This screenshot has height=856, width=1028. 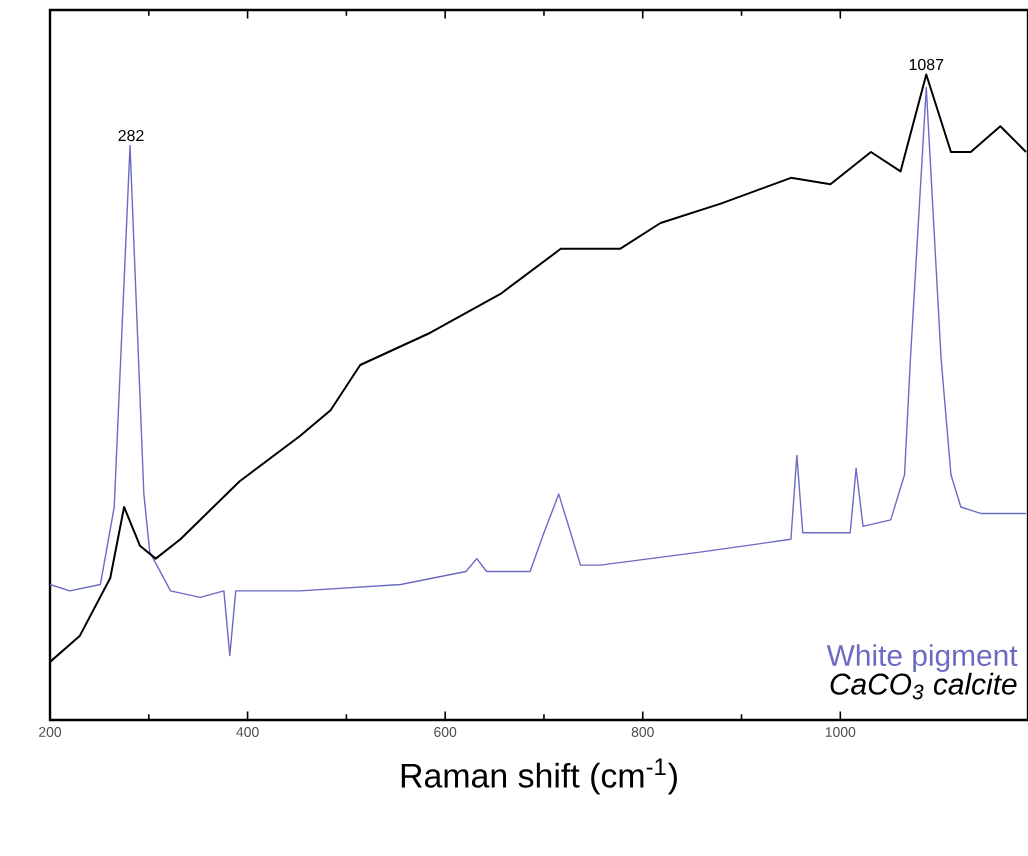 What do you see at coordinates (923, 686) in the screenshot?
I see `text: CaCO$_{3}$ calcite` at bounding box center [923, 686].